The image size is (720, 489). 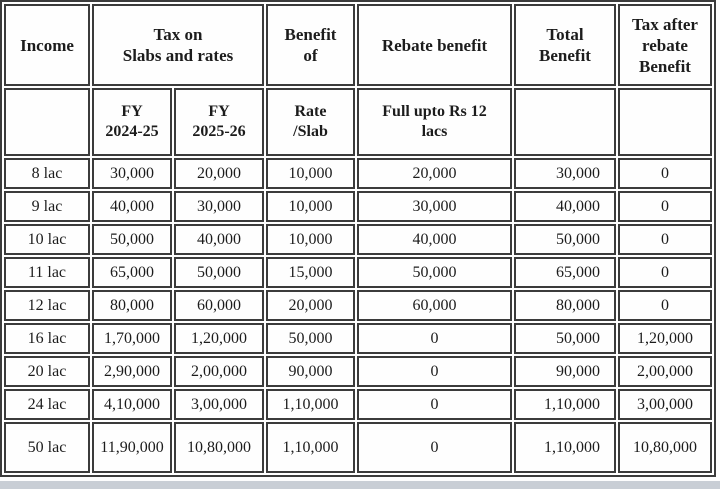 What do you see at coordinates (310, 305) in the screenshot?
I see `cell-benefit-rate-slab: 20,000` at bounding box center [310, 305].